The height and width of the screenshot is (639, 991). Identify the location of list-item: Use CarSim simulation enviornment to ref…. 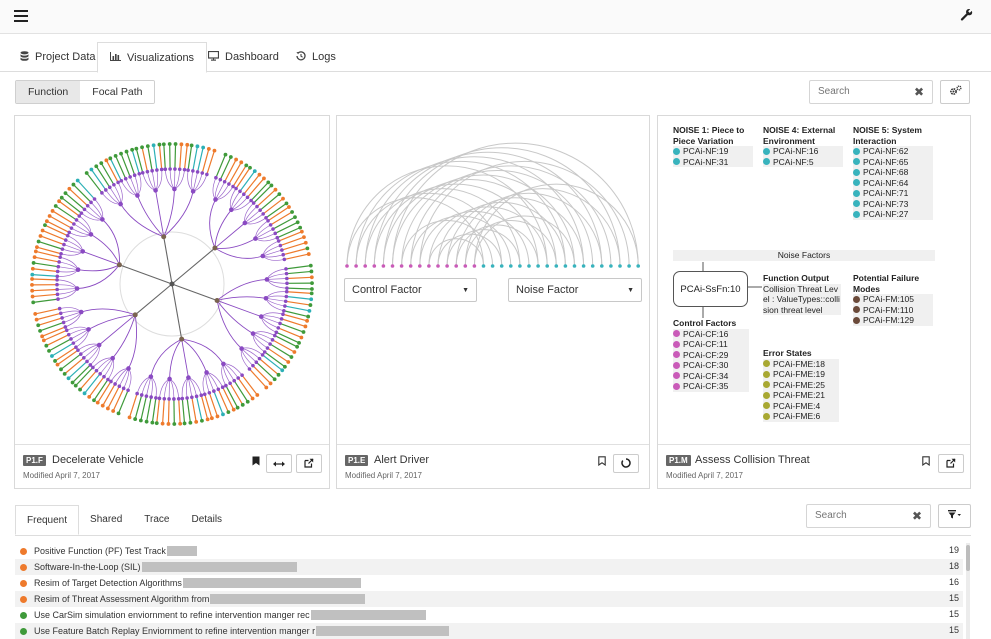
(489, 615).